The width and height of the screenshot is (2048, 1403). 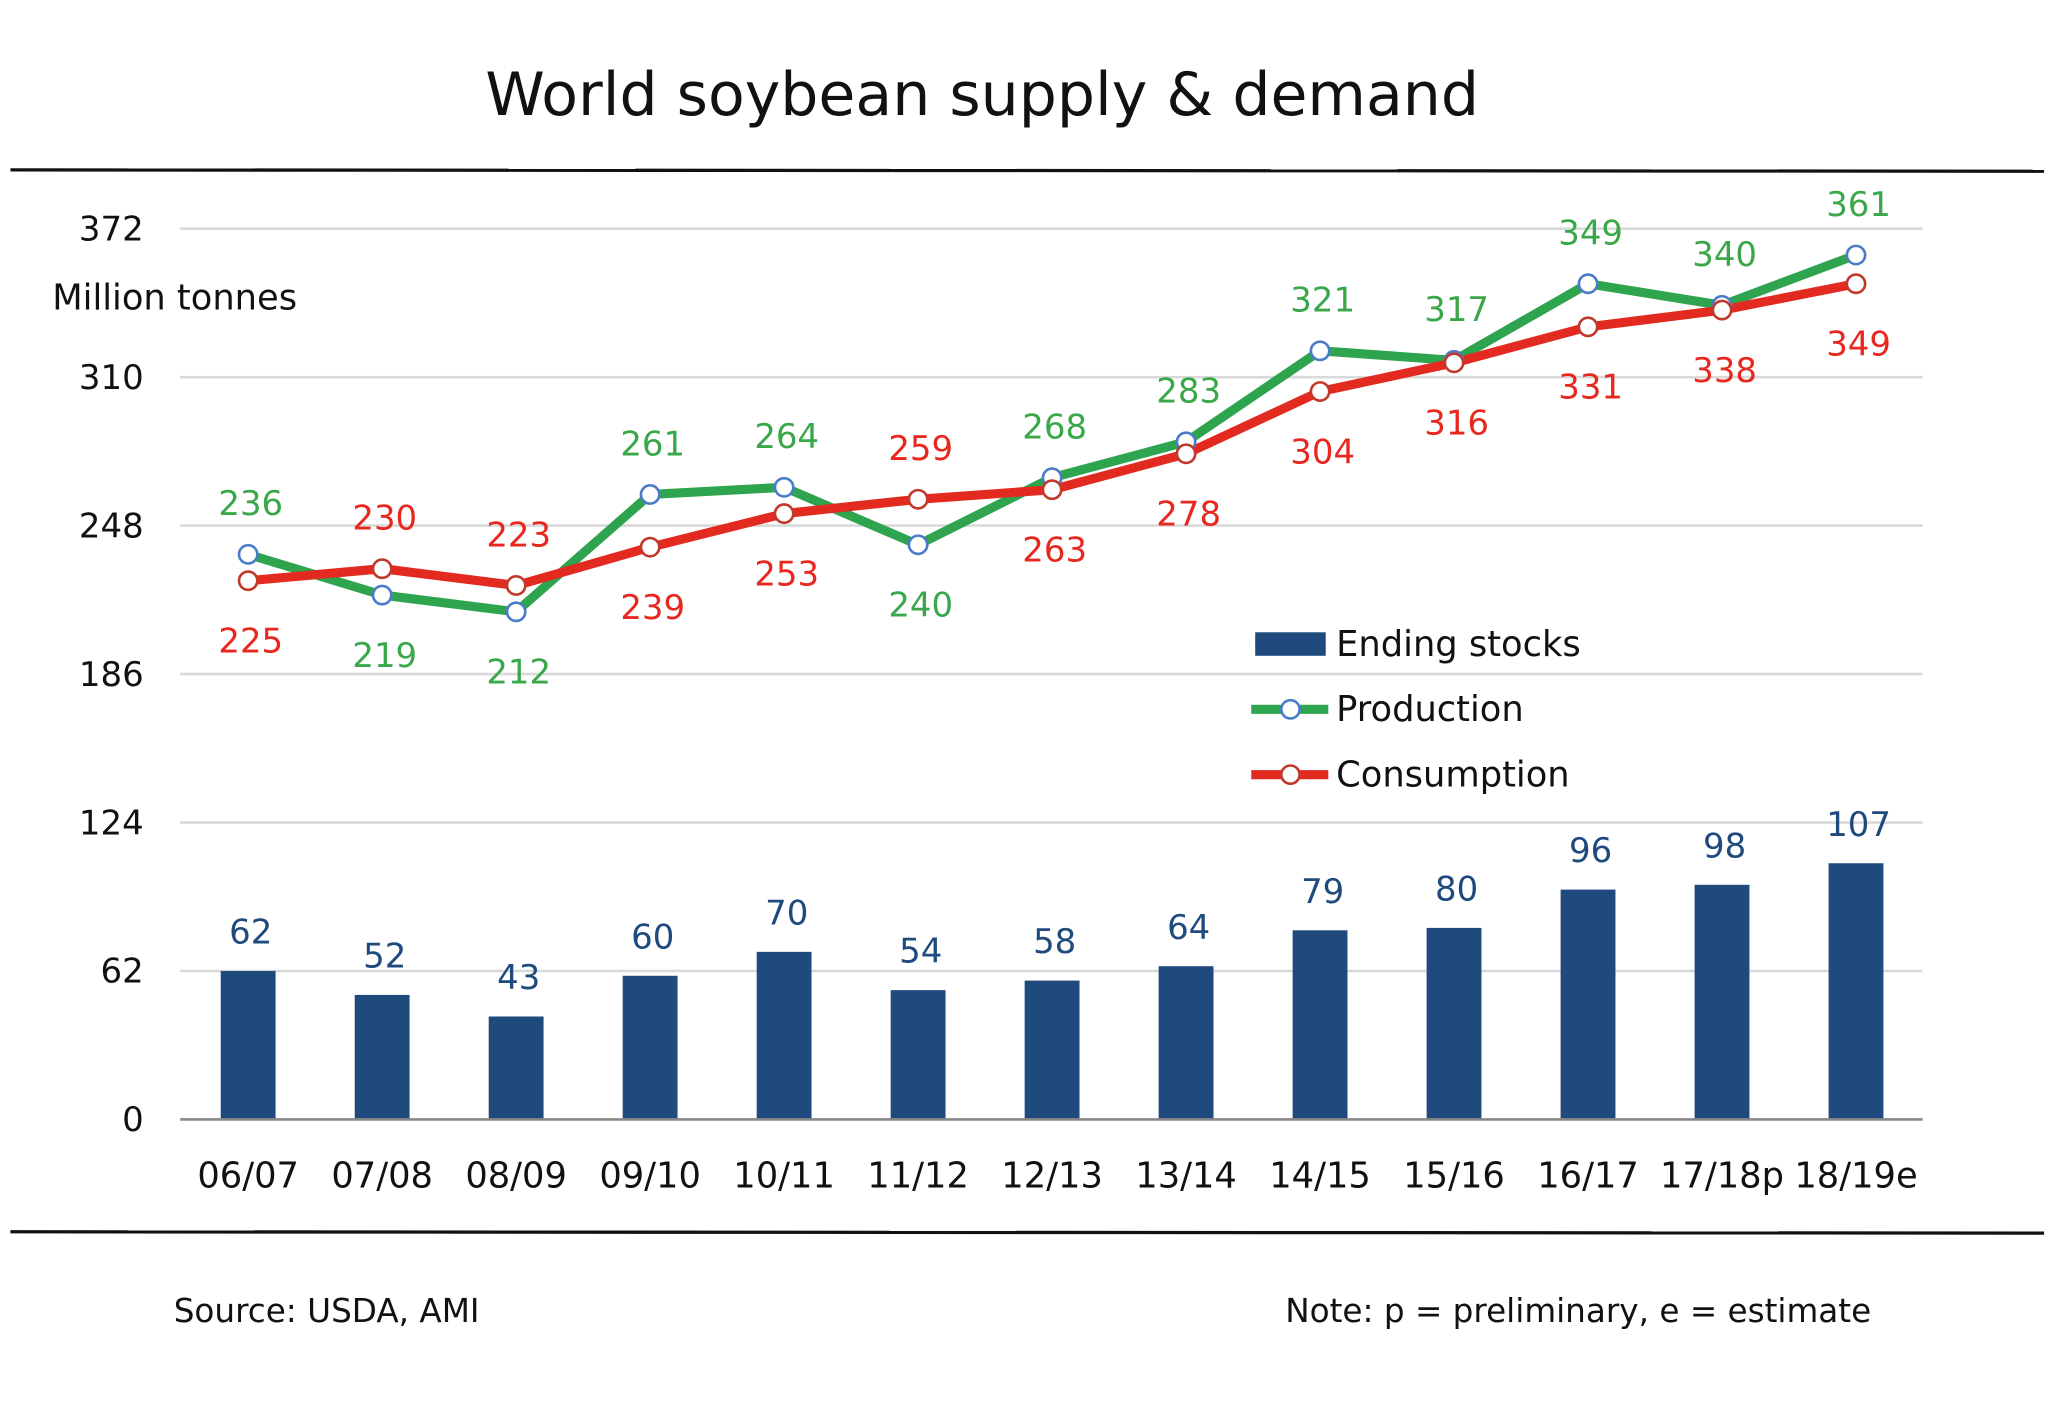 What do you see at coordinates (111, 378) in the screenshot?
I see `y-tick-label: 310` at bounding box center [111, 378].